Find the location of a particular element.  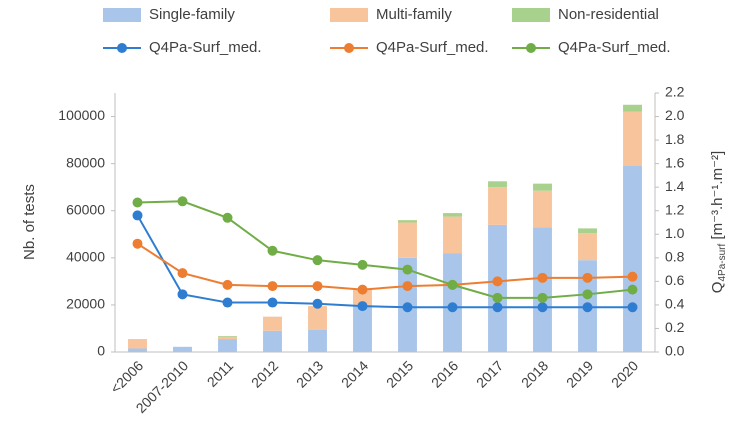

y2-tick-label: 1.2 is located at coordinates (675, 209).